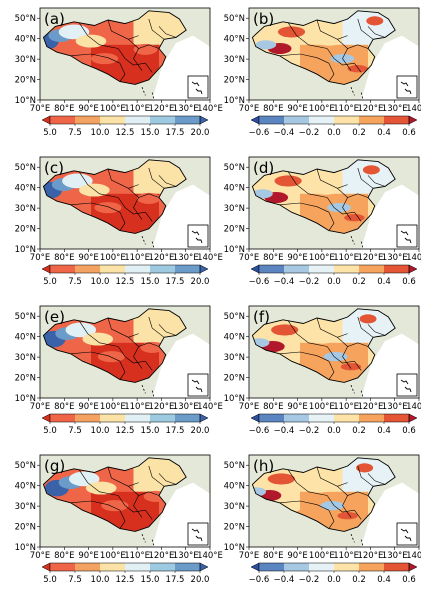 This screenshot has height=600, width=421. Describe the element at coordinates (273, 556) in the screenshot. I see `x-tick-label: 80°E` at that location.